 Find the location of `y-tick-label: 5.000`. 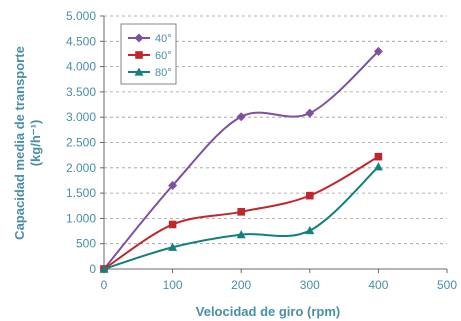

y-tick-label: 5.000 is located at coordinates (81, 16).